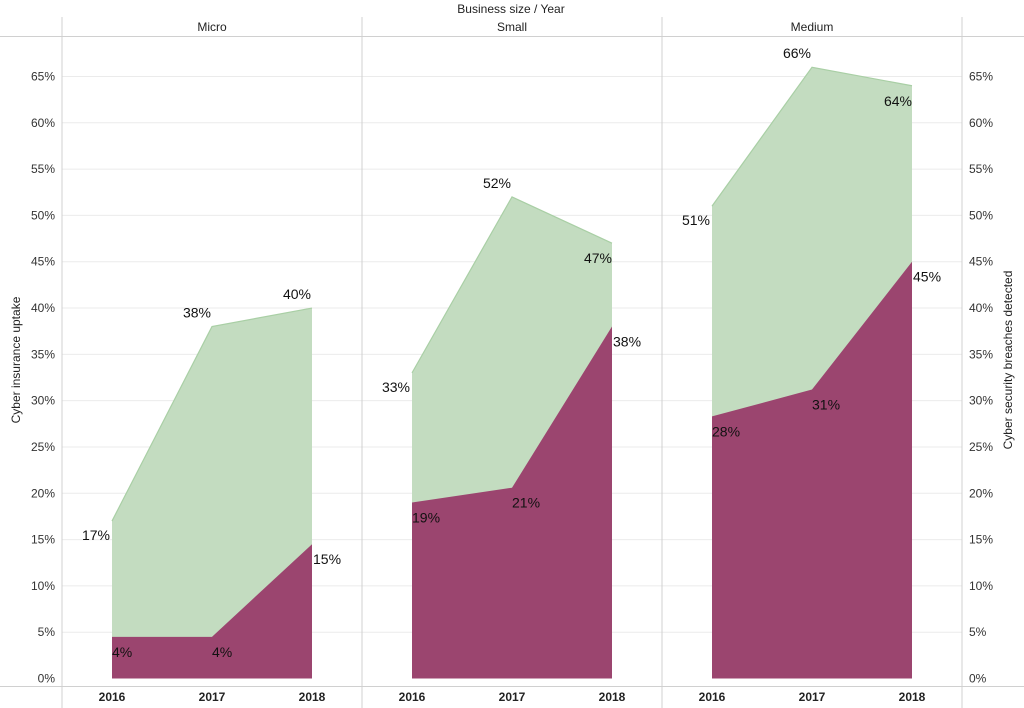 This screenshot has height=708, width=1024. I want to click on y-tick-label-right: 55%, so click(981, 169).